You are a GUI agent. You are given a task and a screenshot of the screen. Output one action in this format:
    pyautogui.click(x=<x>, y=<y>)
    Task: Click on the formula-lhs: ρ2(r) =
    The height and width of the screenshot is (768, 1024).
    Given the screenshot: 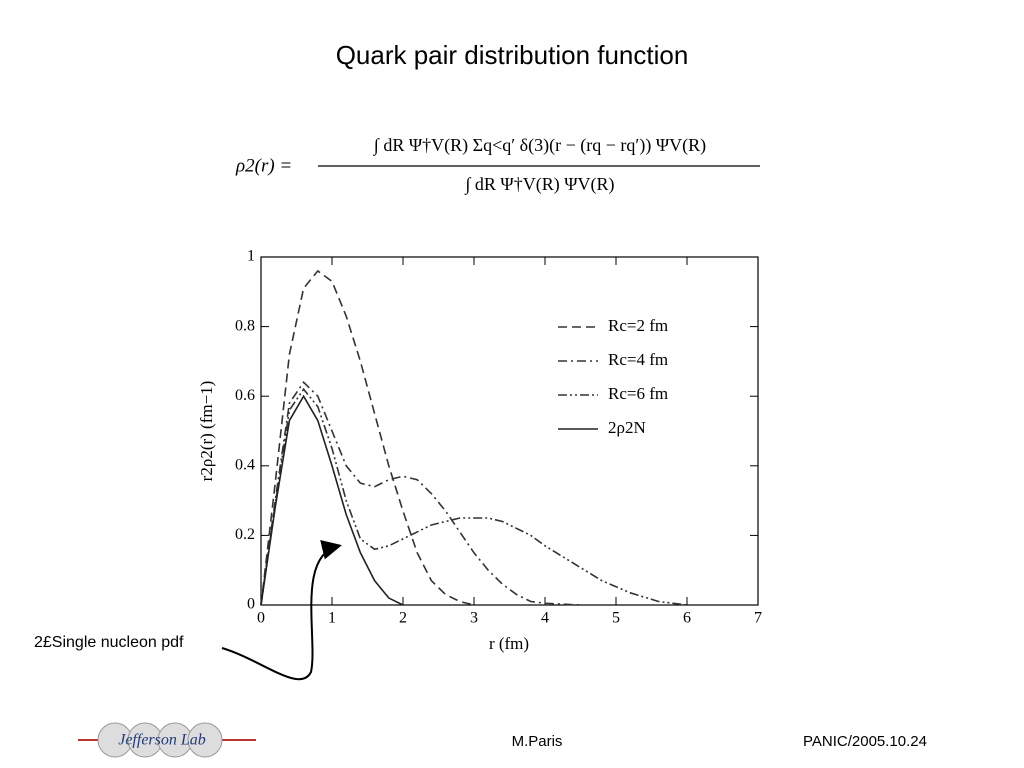 What is the action you would take?
    pyautogui.click(x=263, y=165)
    